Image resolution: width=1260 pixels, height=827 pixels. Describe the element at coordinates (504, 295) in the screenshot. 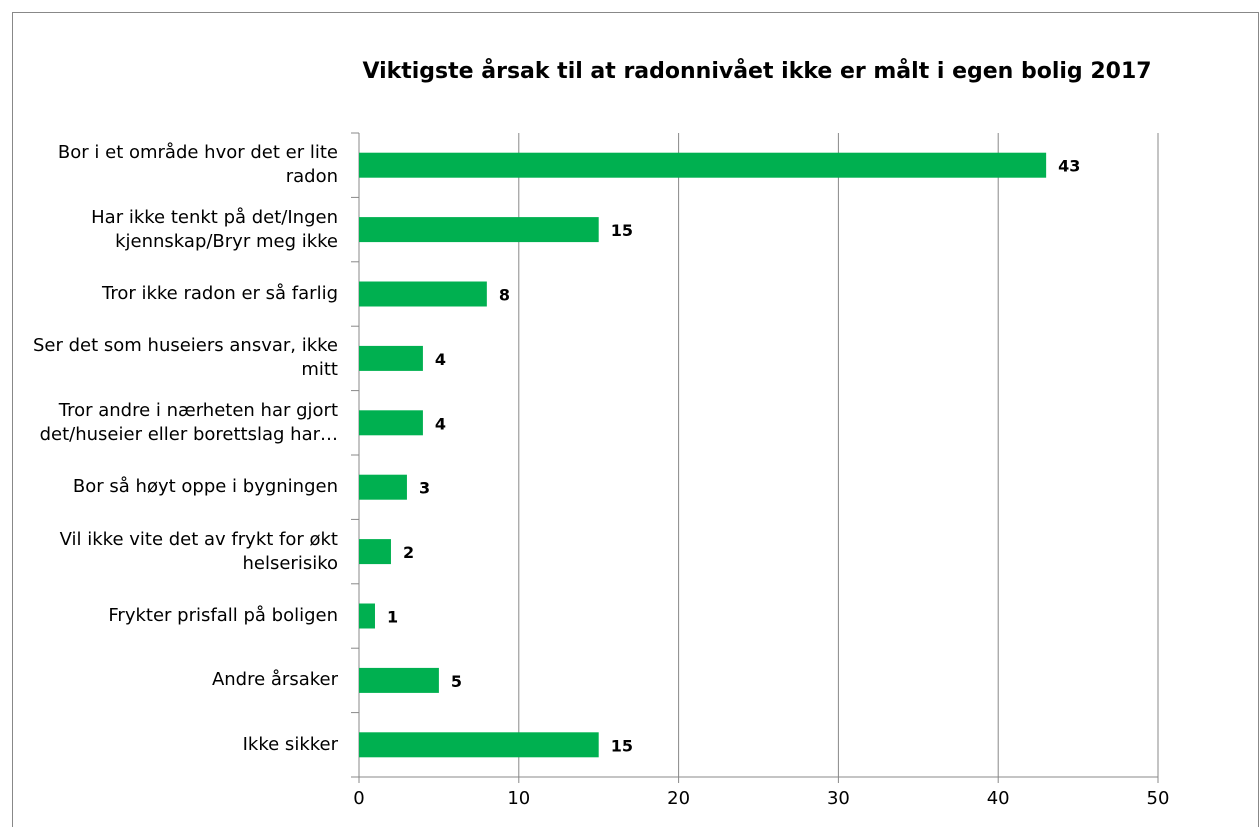

I see `data-label: 8` at that location.